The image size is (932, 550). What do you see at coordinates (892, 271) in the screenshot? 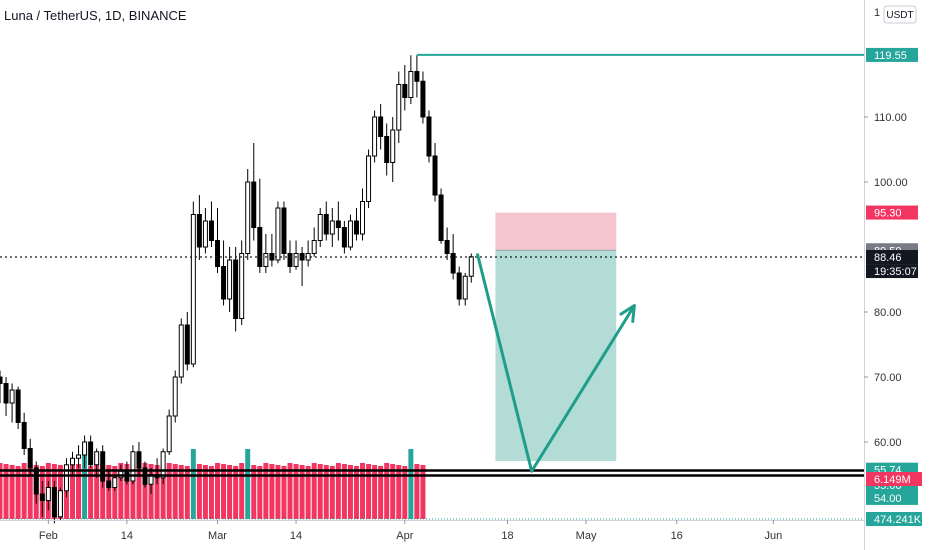
I see `price-badge: 19:35:07` at bounding box center [892, 271].